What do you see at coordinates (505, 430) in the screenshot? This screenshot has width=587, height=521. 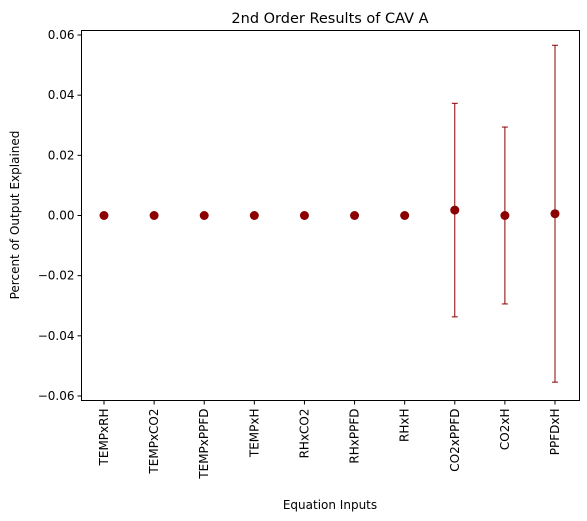 I see `x-tick-label: CO2xH` at bounding box center [505, 430].